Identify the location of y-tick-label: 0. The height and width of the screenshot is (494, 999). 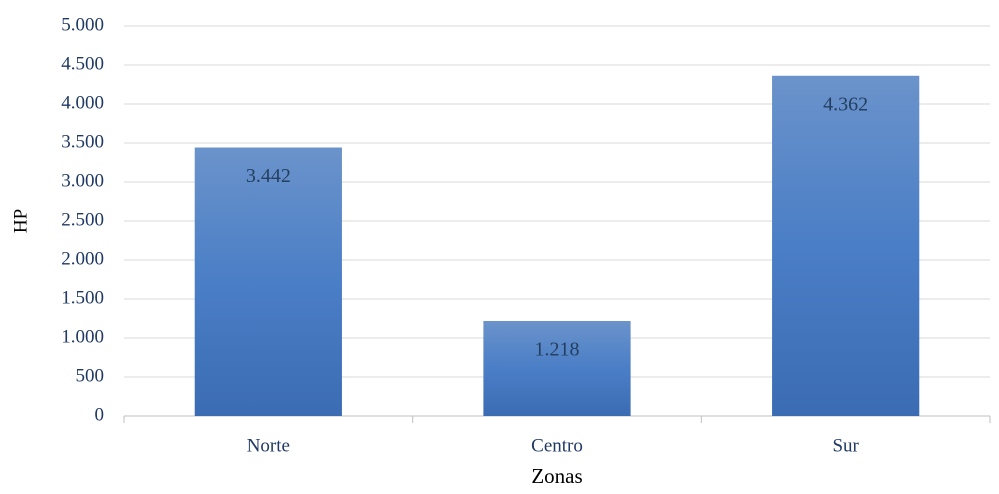
(100, 414).